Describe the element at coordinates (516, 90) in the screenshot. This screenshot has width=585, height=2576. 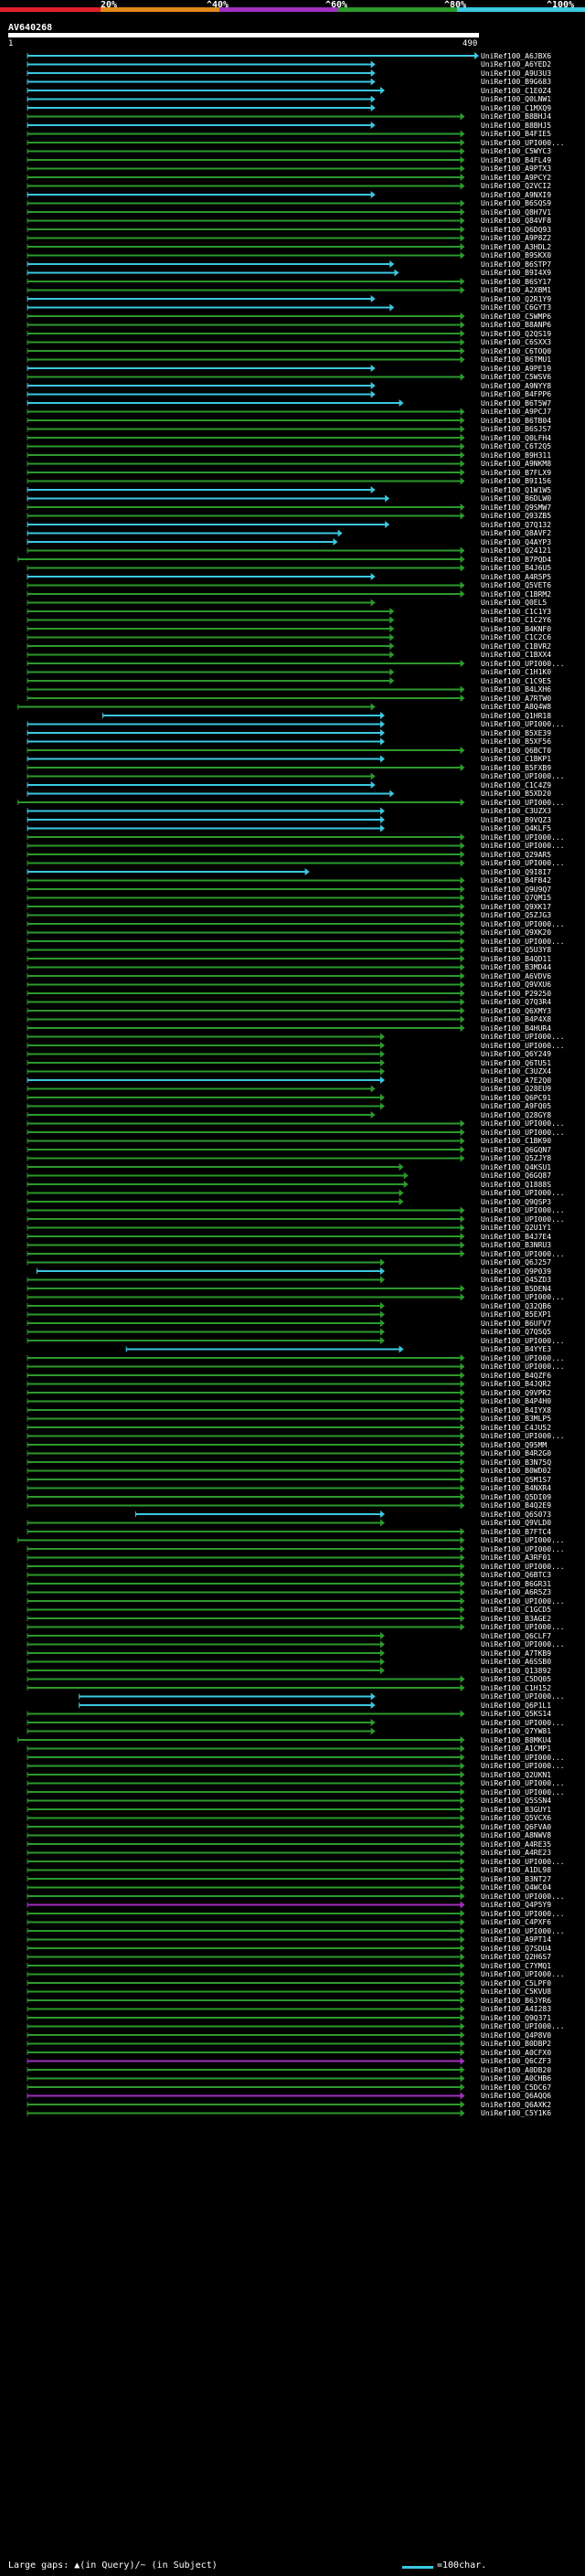
I see `hit-label: UniRef100_C1E0Z4` at that location.